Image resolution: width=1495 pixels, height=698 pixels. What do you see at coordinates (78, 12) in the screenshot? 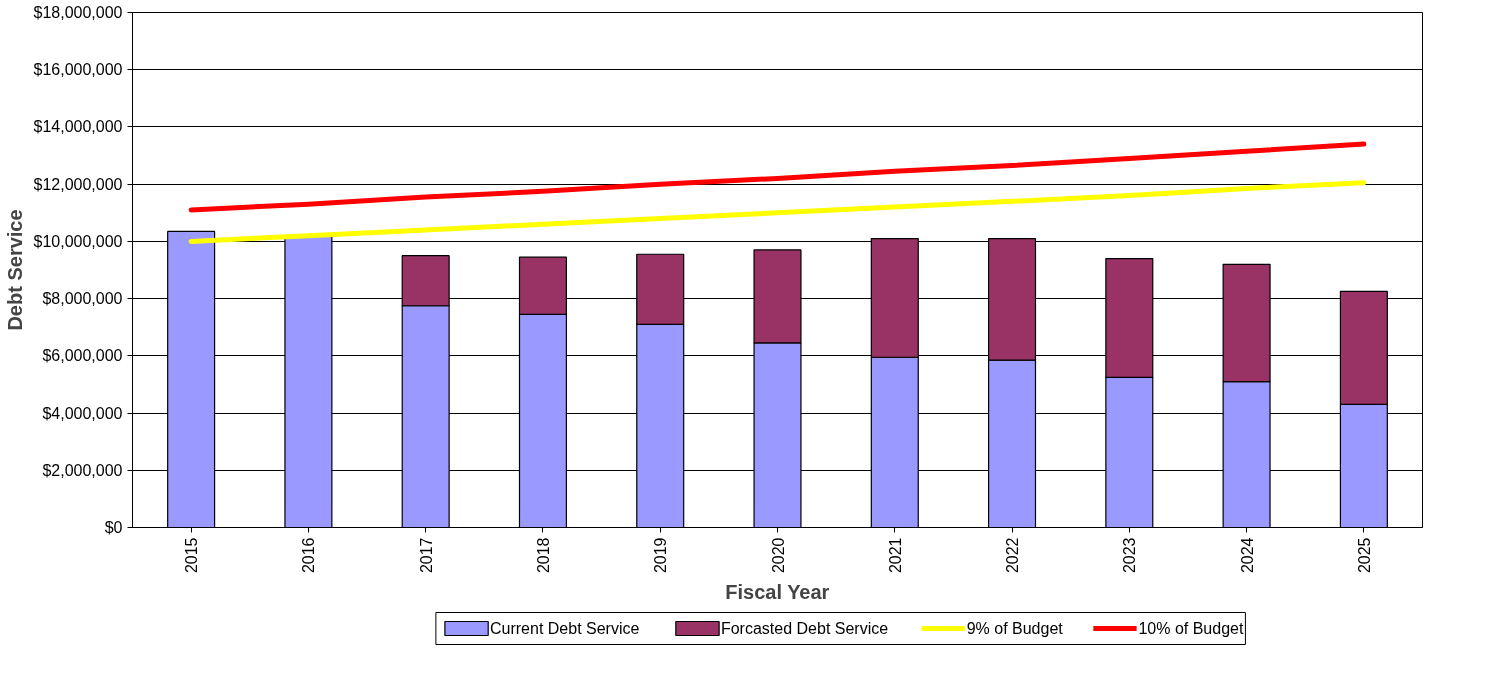
I see `y-tick-label: $18,000,000` at bounding box center [78, 12].